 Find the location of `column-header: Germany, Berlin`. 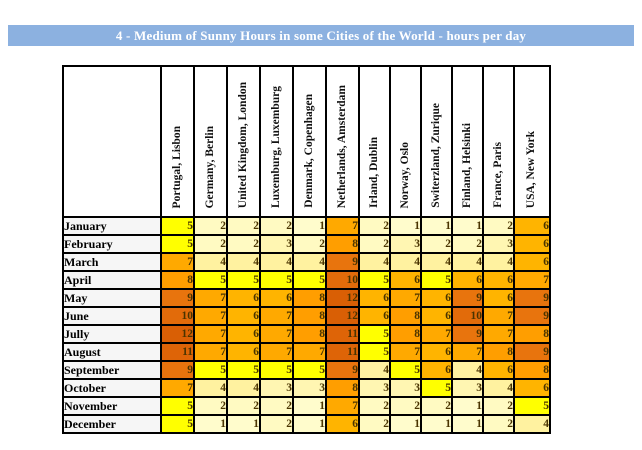

column-header: Germany, Berlin is located at coordinates (210, 141).